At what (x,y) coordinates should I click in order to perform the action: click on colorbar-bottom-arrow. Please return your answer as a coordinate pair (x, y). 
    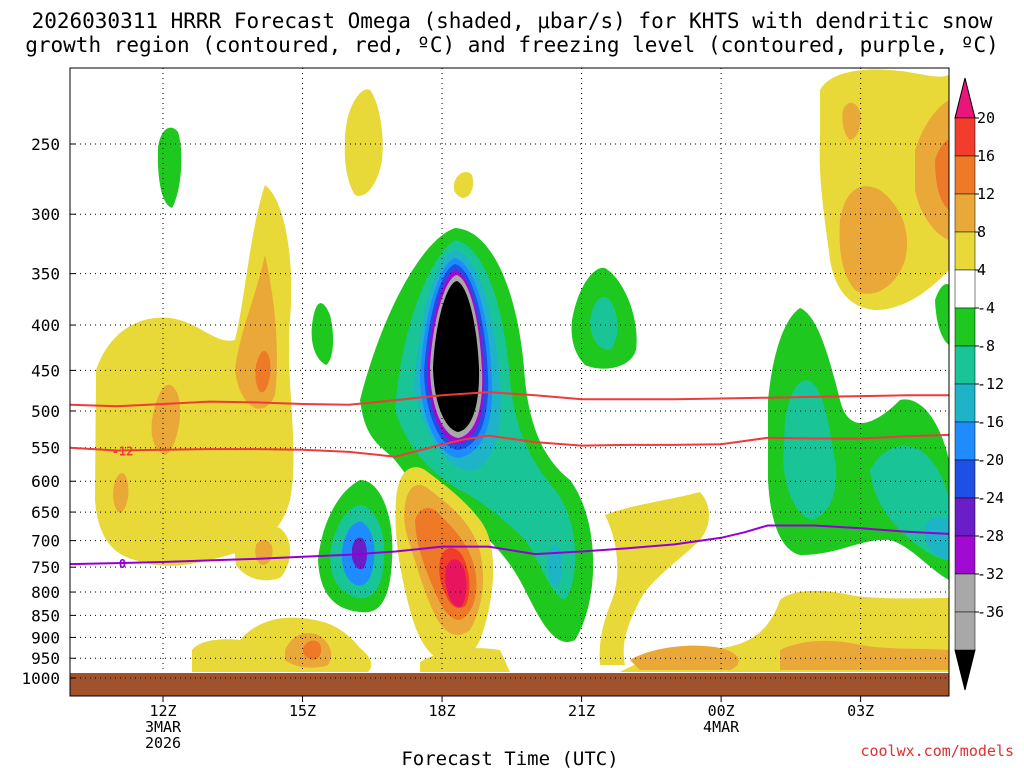
    Looking at the image, I should click on (965, 670).